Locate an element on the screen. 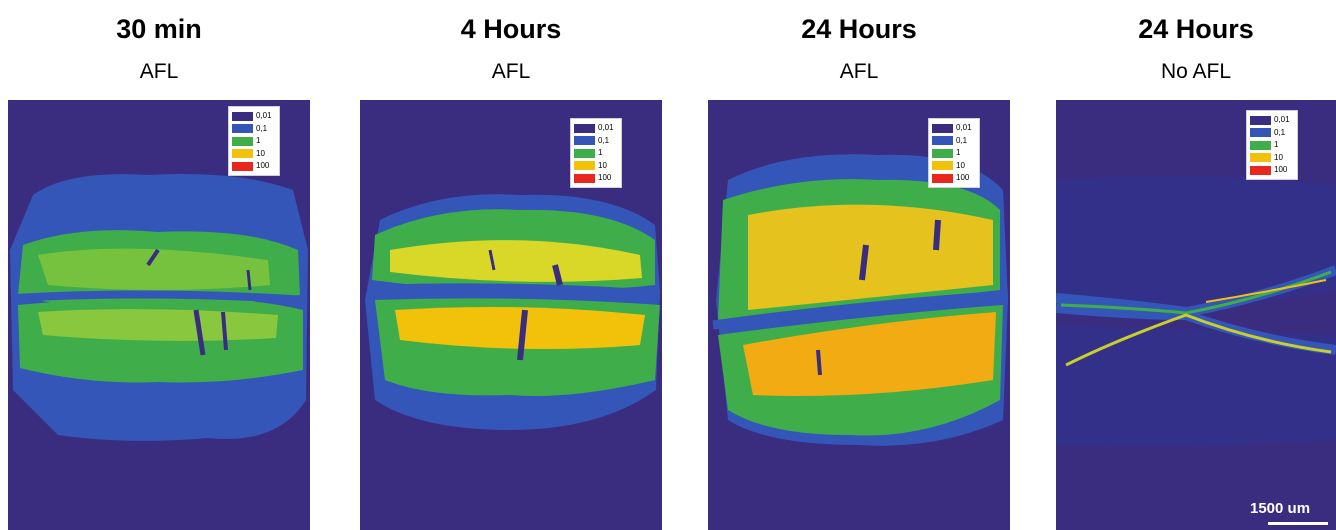 This screenshot has height=530, width=1336. panel-subtitle: No AFL is located at coordinates (1196, 72).